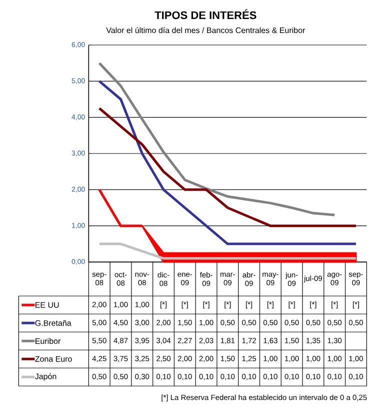 This screenshot has width=377, height=408. Describe the element at coordinates (206, 30) in the screenshot. I see `chart-subtitle: Valor el último día del mes / Bancos Centrales & Euribor` at that location.